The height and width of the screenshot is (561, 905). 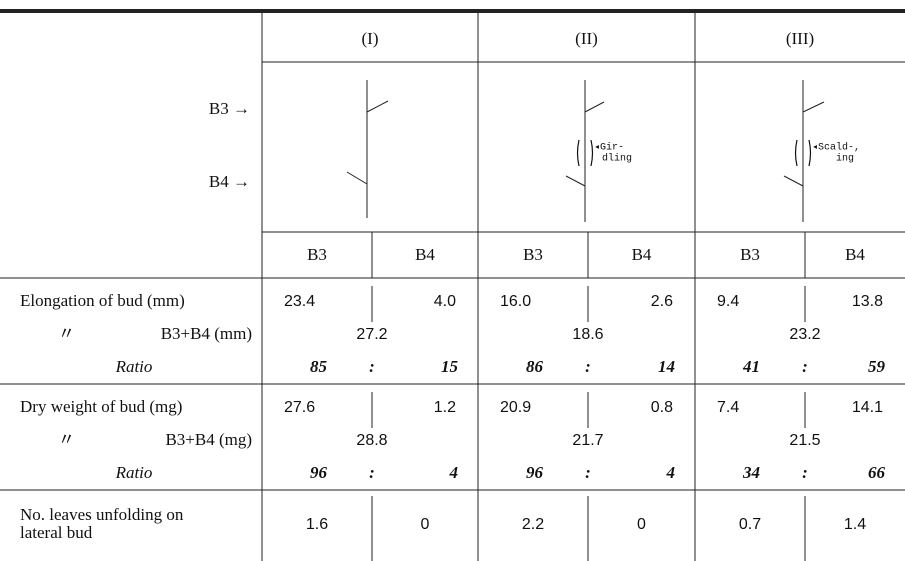 I want to click on top-rule, so click(x=452, y=11).